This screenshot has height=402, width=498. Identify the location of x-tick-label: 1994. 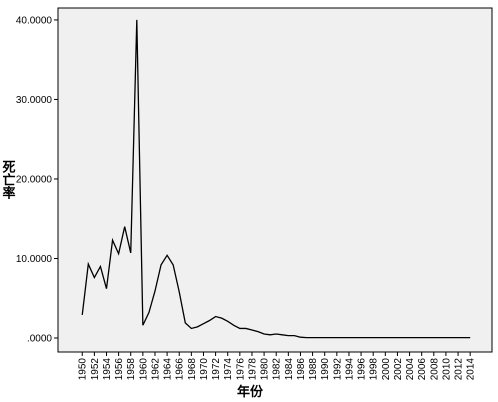
(349, 369).